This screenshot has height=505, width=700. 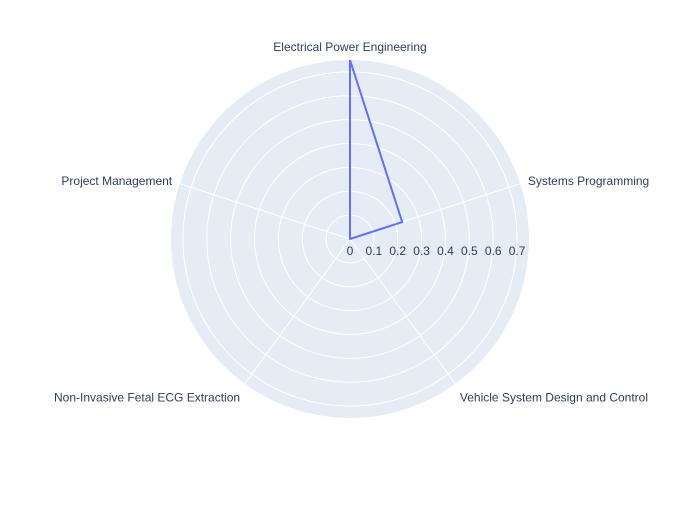 I want to click on radial-tick-label: 0.6, so click(x=493, y=251).